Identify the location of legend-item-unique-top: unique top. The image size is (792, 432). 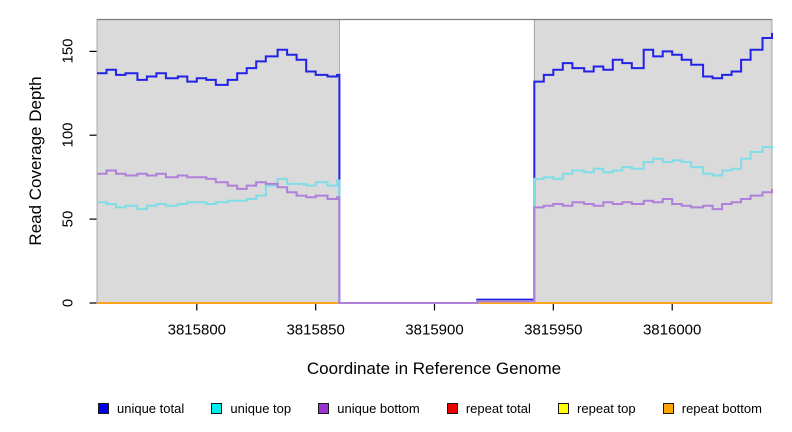
(251, 408).